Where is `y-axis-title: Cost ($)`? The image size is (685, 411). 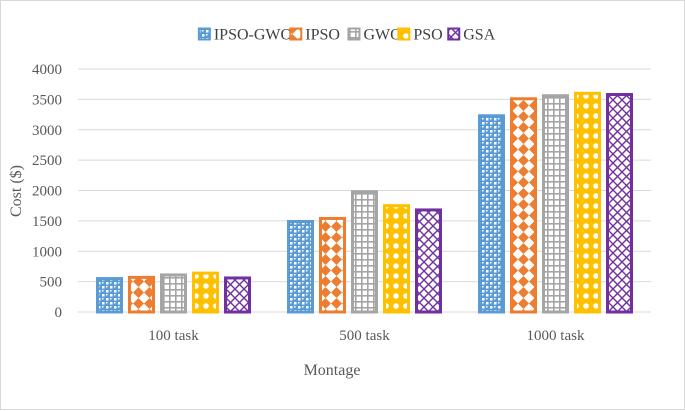 y-axis-title: Cost ($) is located at coordinates (16, 191).